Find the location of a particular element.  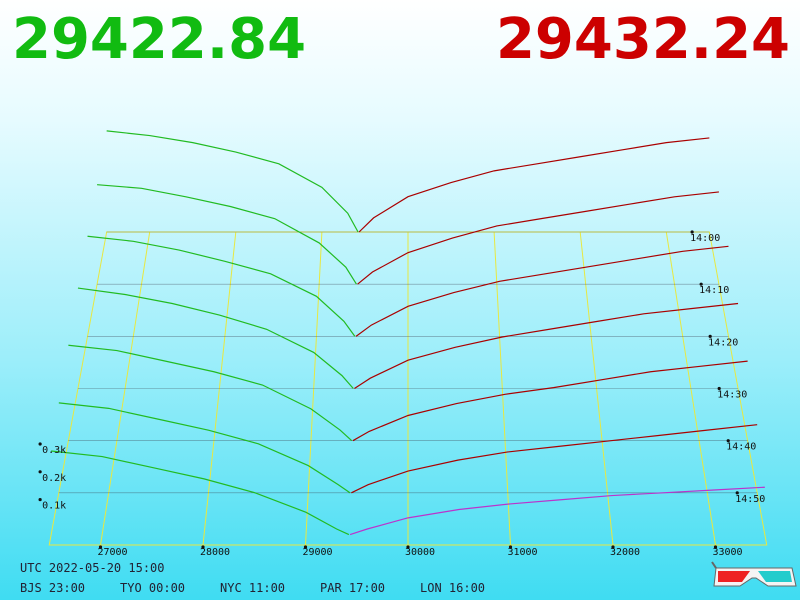

best-bid: 29422.84 is located at coordinates (159, 39).